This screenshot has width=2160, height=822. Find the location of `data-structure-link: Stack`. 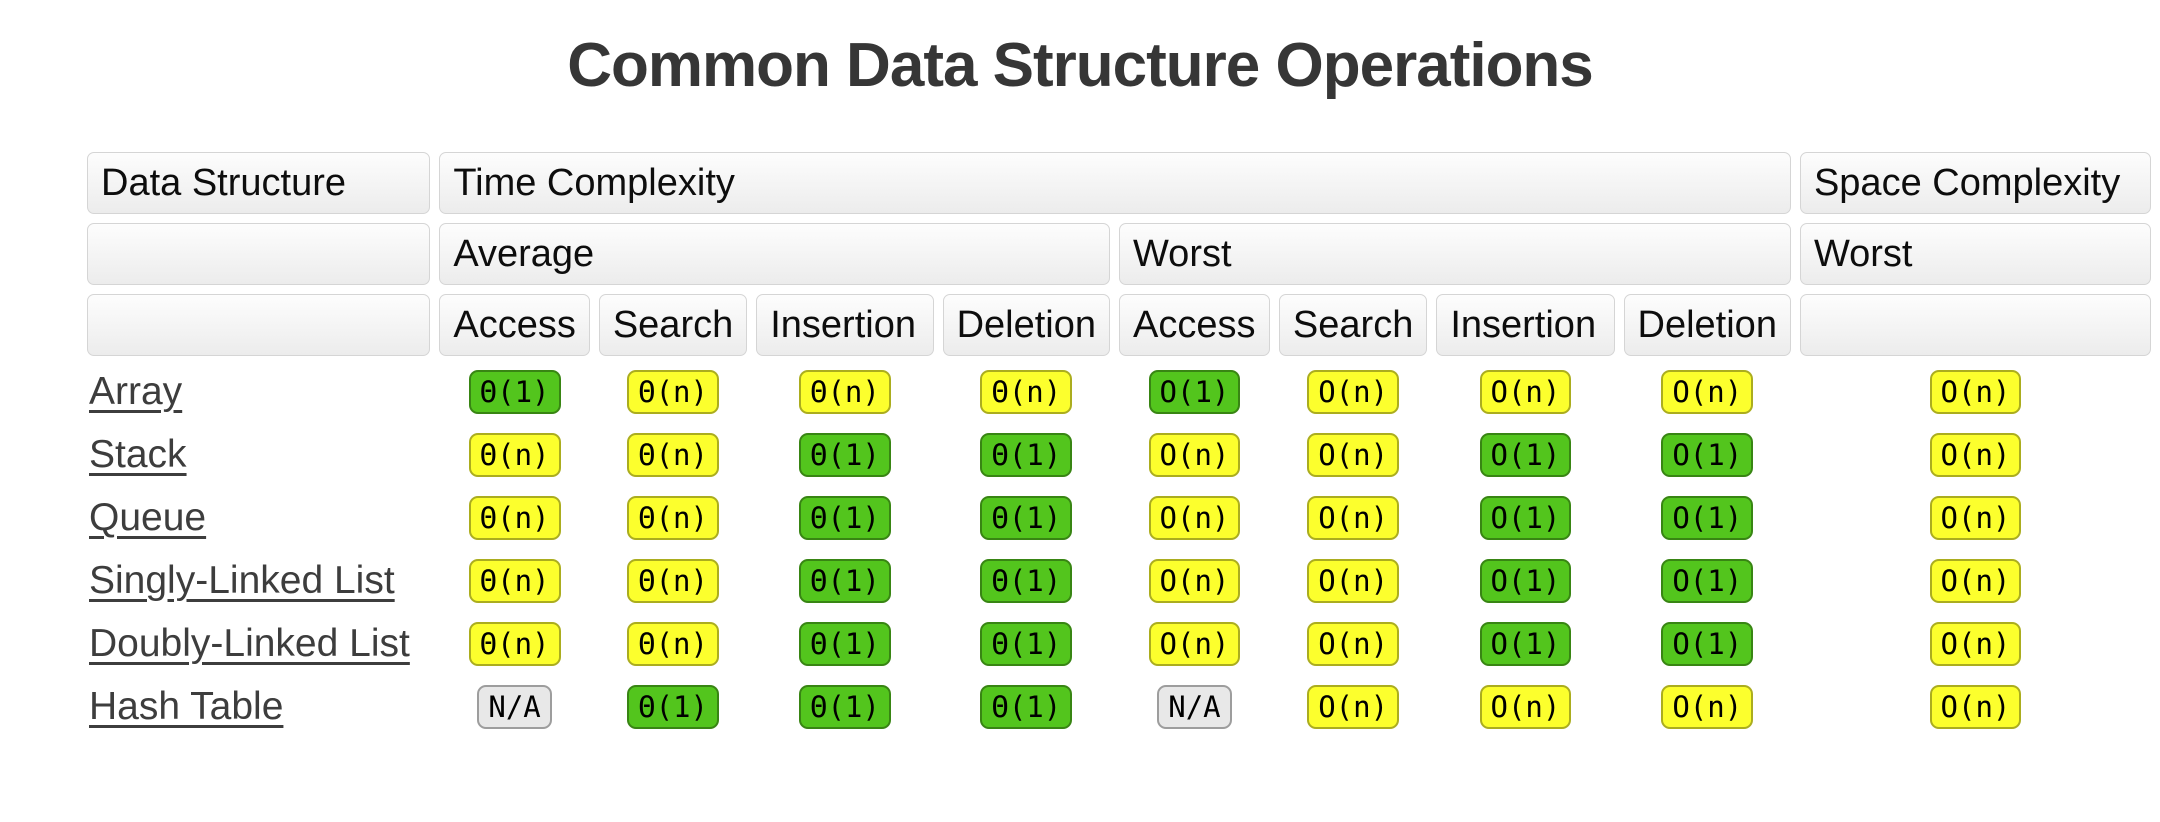

data-structure-link: Stack is located at coordinates (138, 454).